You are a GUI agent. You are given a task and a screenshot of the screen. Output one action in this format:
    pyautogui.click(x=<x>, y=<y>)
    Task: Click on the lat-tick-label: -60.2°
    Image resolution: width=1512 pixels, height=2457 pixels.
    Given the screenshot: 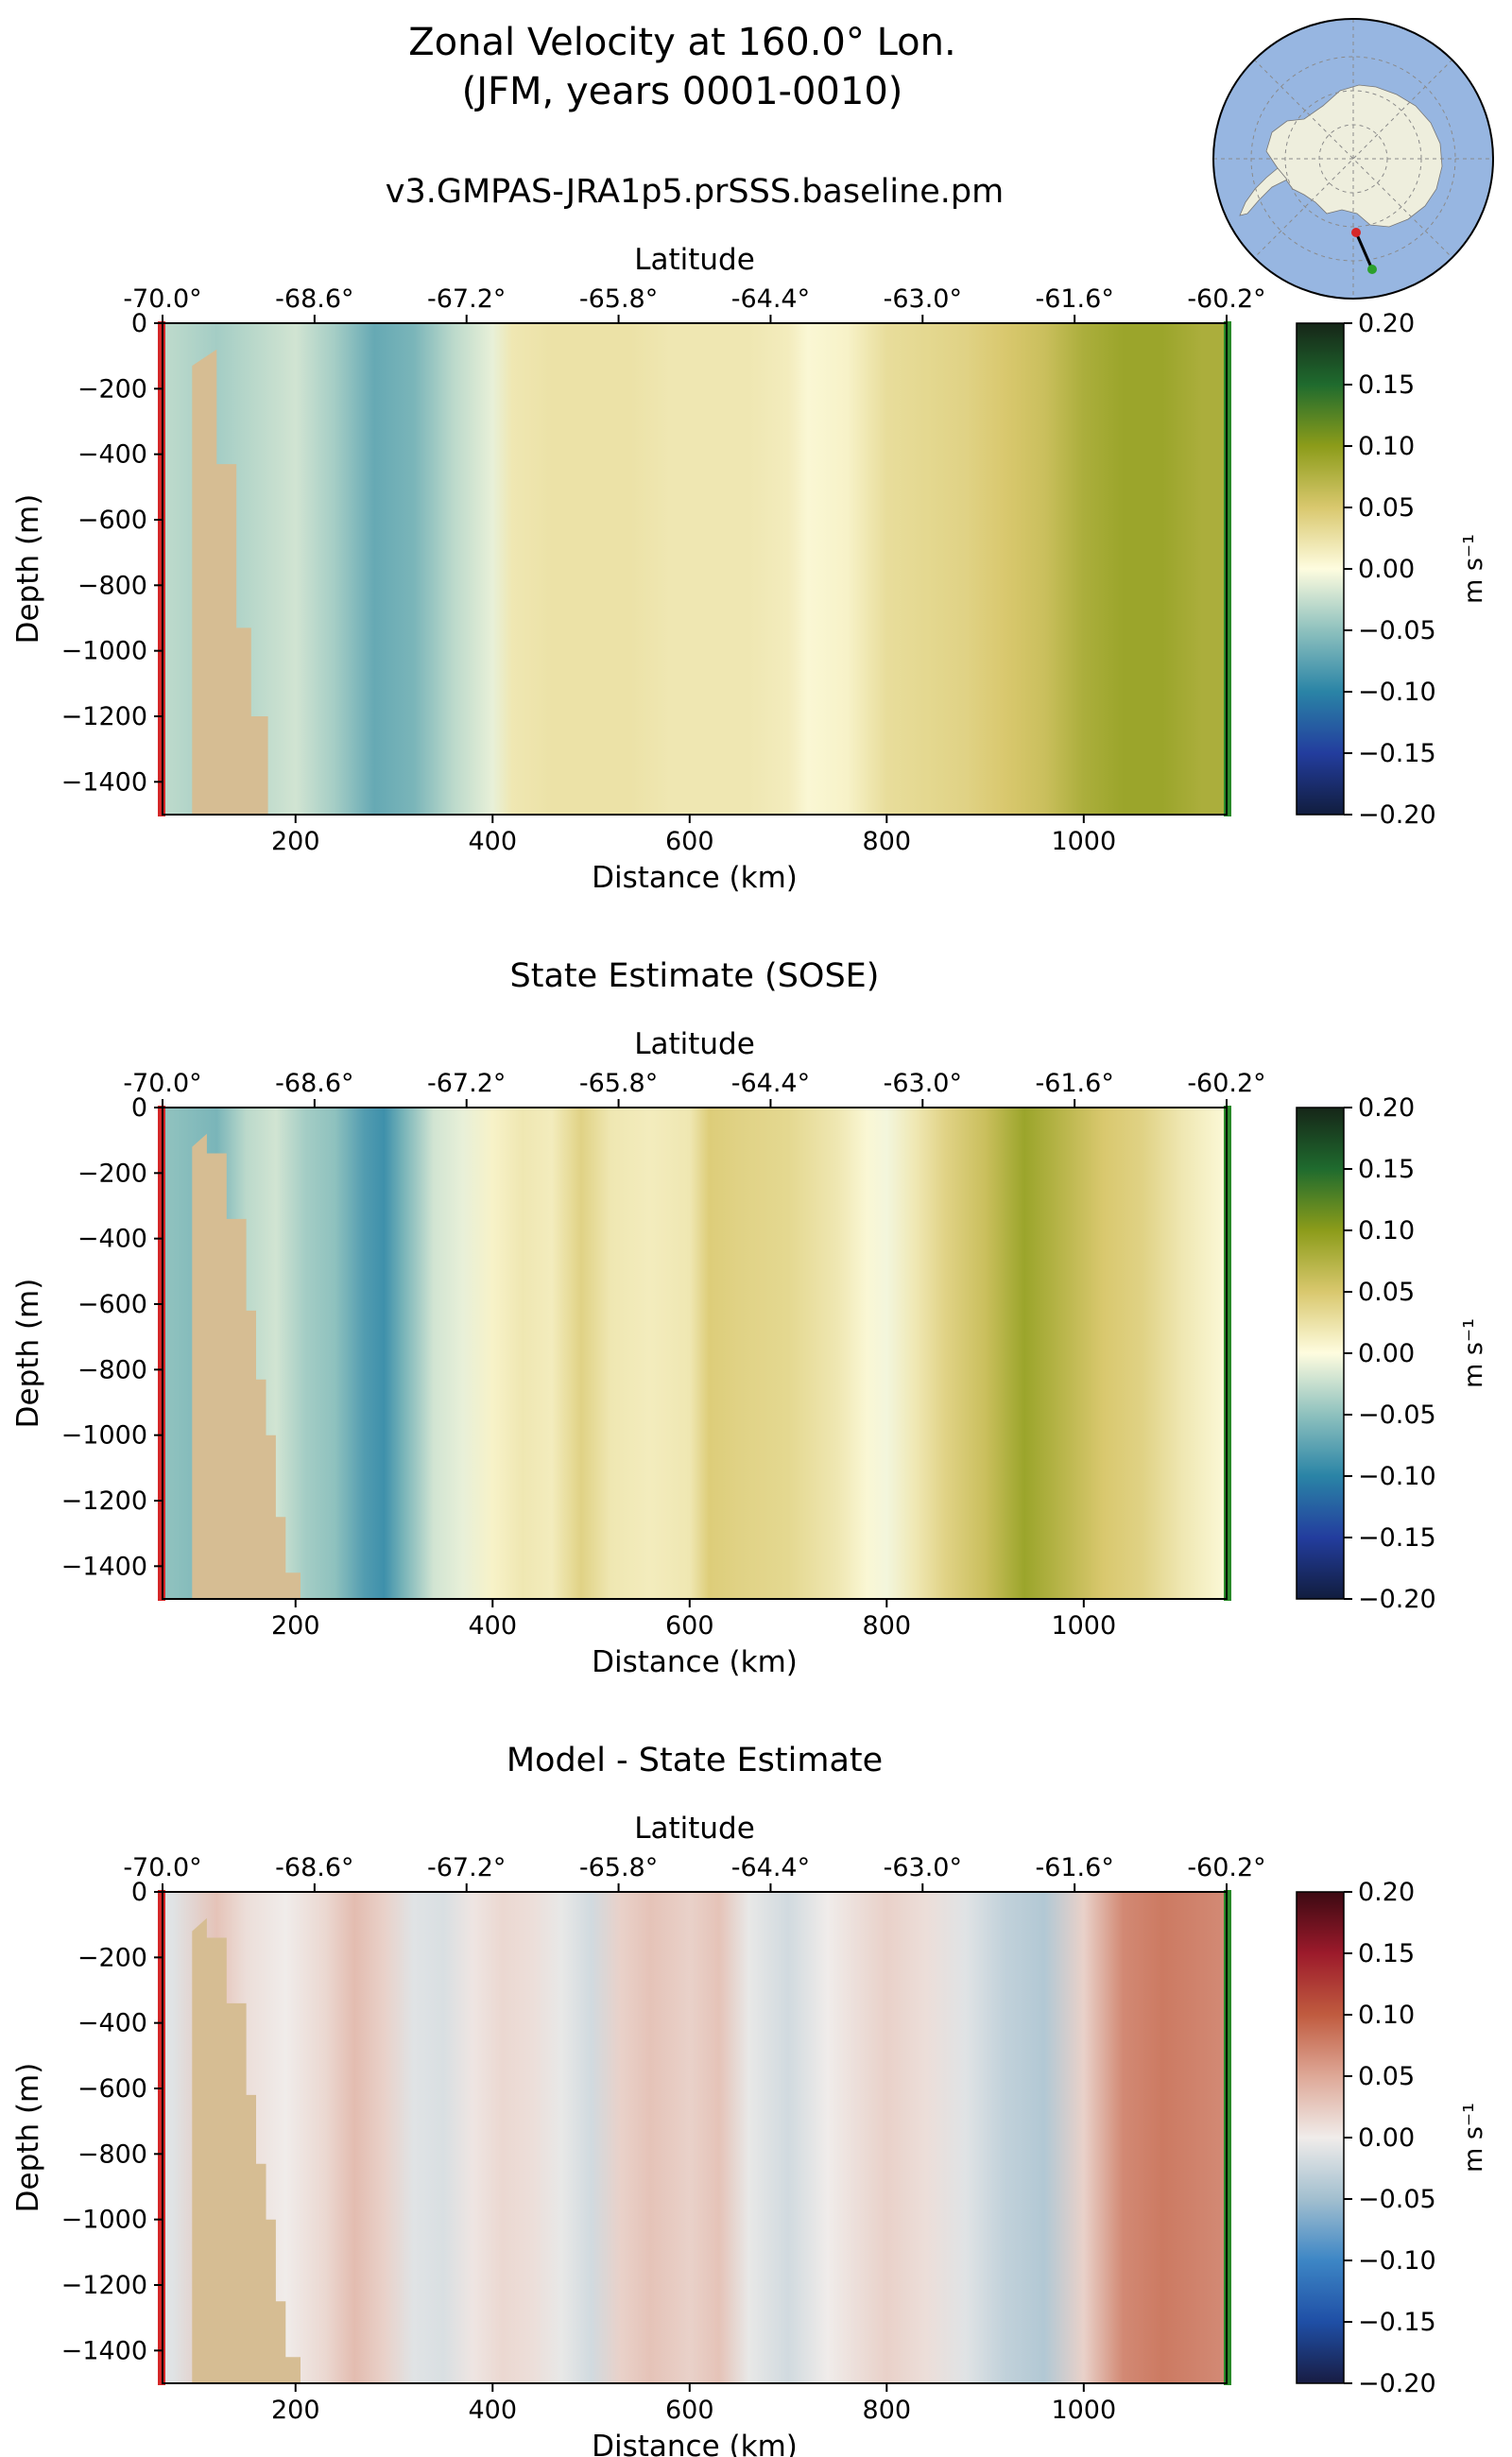 What is the action you would take?
    pyautogui.click(x=1226, y=299)
    